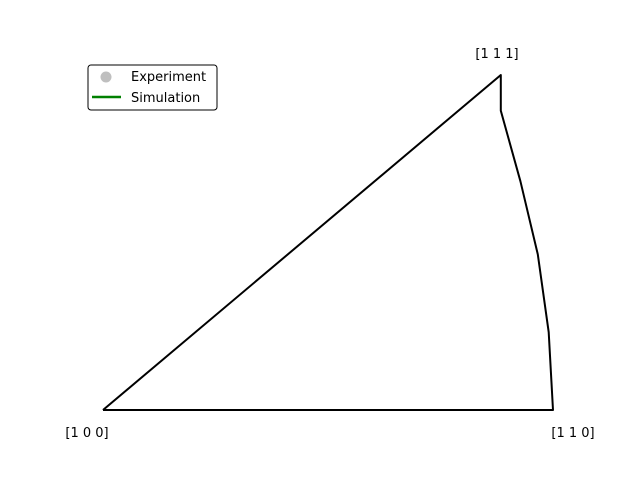 This screenshot has width=640, height=480. Describe the element at coordinates (165, 98) in the screenshot. I see `legend-simulation-label: Simulation` at that location.